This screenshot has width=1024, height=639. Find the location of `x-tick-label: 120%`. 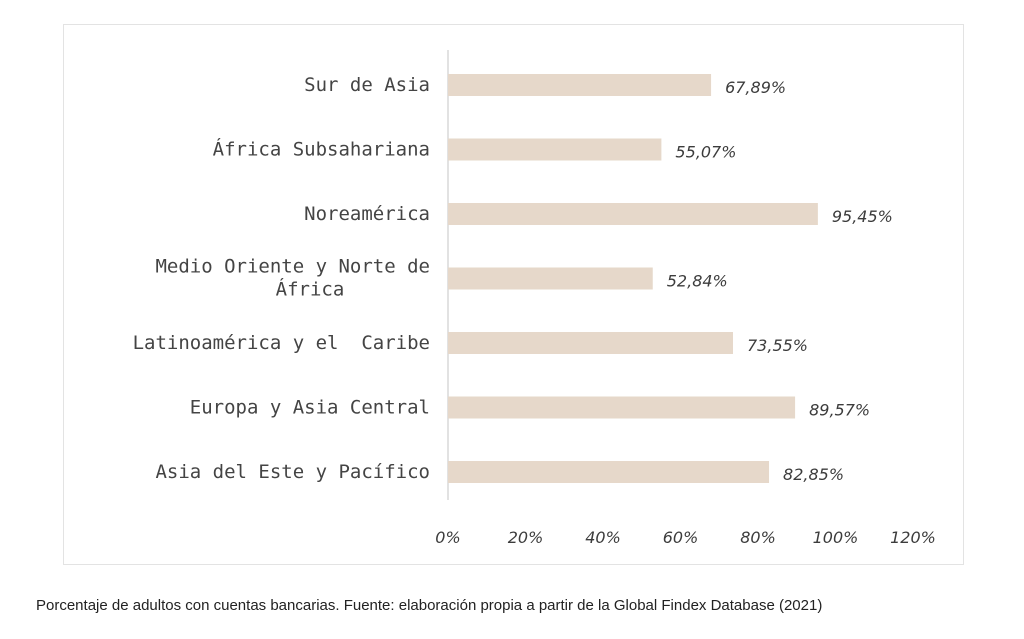

x-tick-label: 120% is located at coordinates (913, 537).